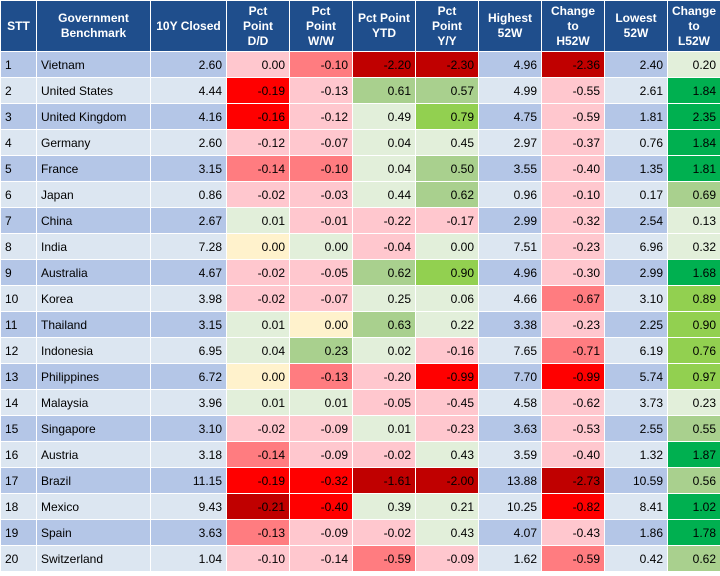  What do you see at coordinates (188, 506) in the screenshot?
I see `cell-10y-closed: 9.43` at bounding box center [188, 506].